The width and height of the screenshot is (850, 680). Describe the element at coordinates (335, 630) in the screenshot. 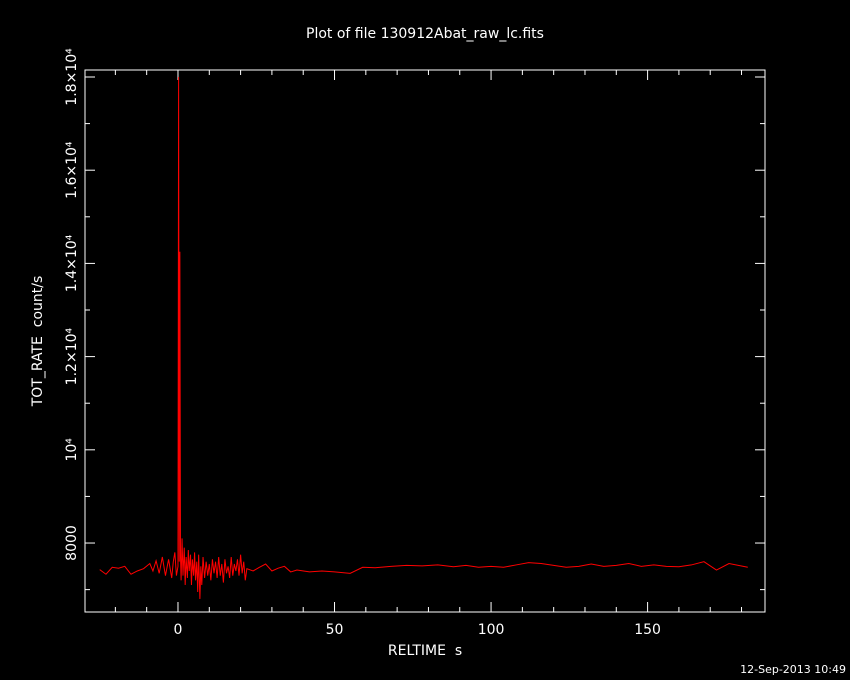

I see `x-tick-label: 50` at that location.